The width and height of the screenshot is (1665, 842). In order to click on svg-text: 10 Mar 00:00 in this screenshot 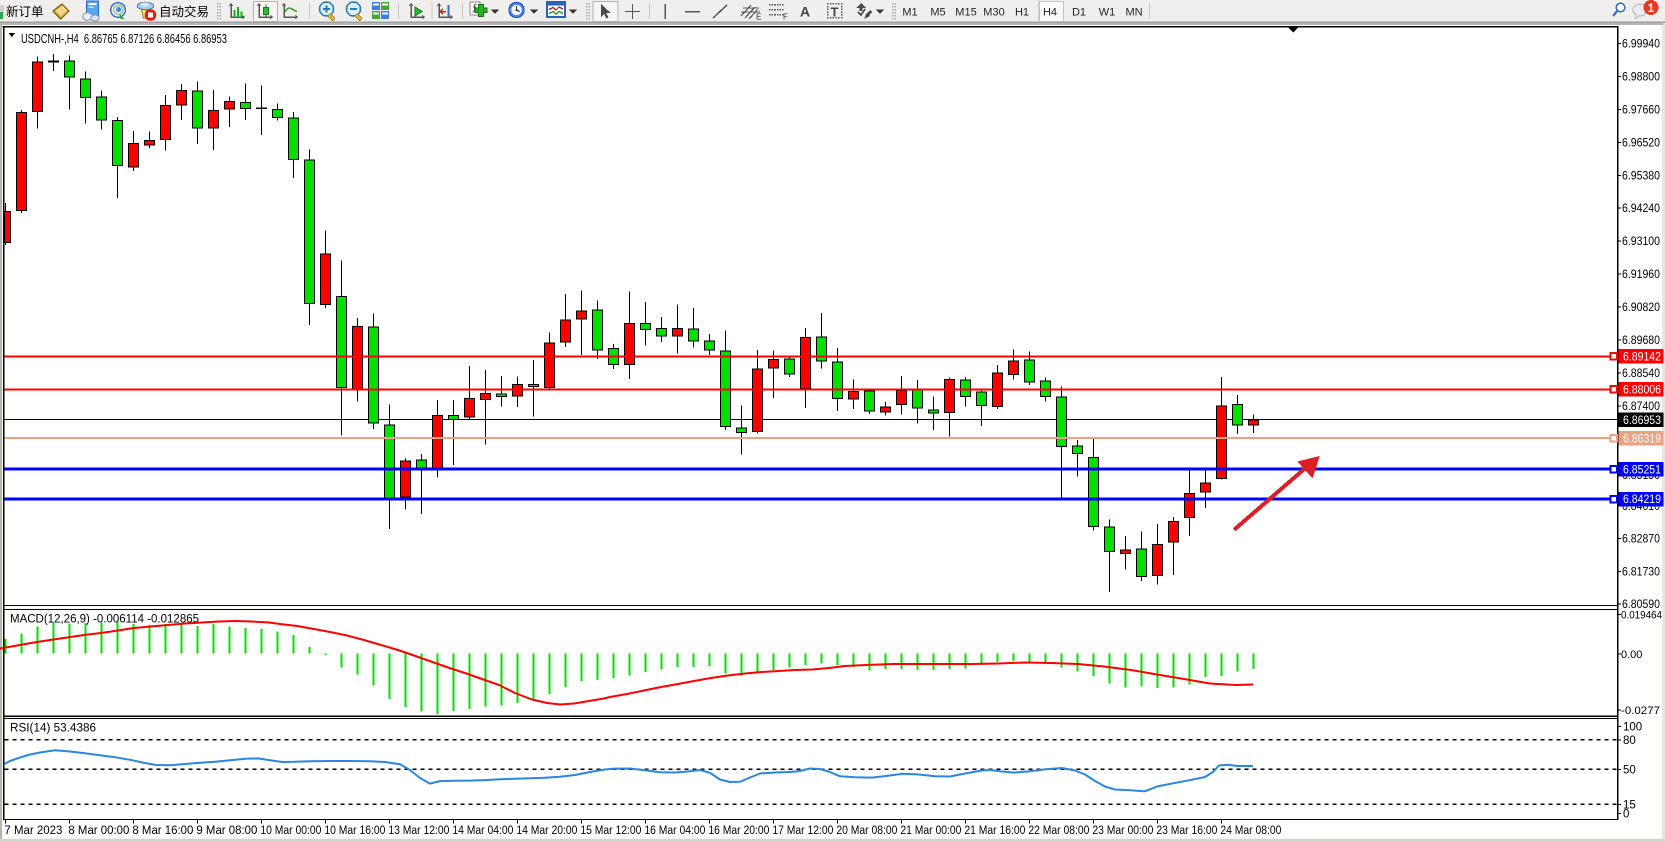, I will do `click(290, 831)`.